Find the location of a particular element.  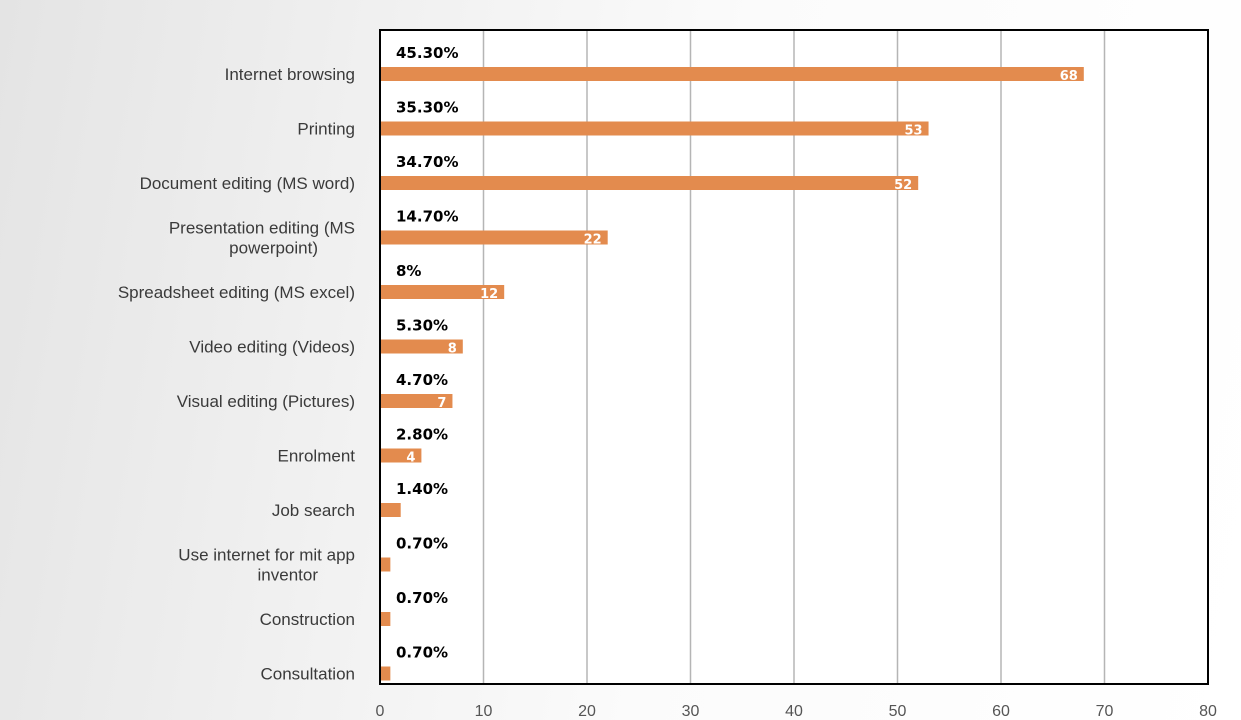

category-label-line: Video editing (Videos) is located at coordinates (272, 347).